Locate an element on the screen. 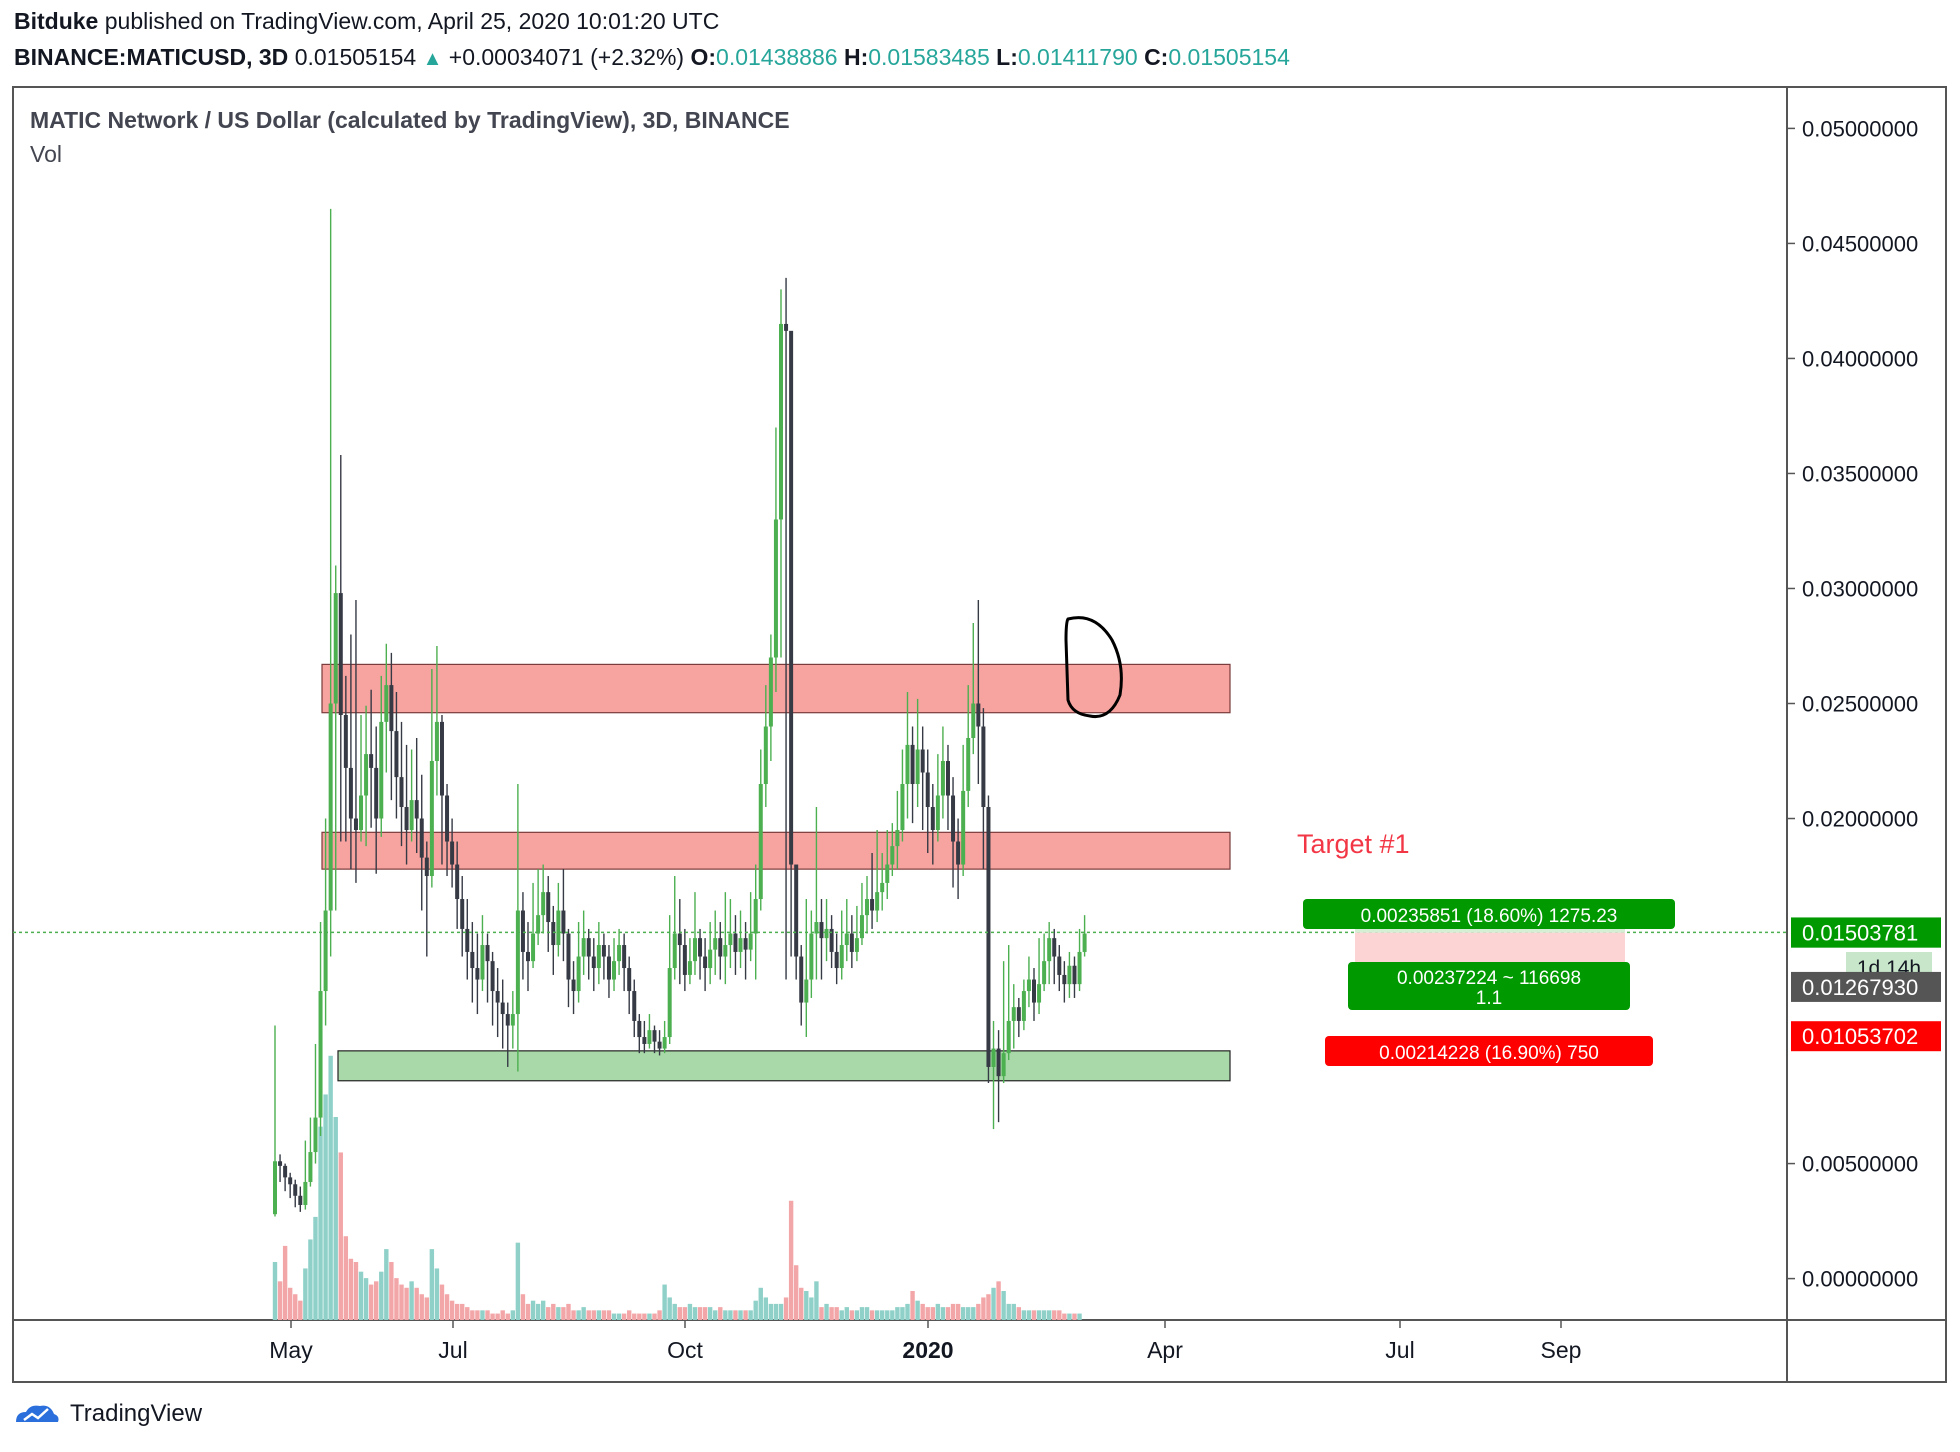  price-tick-label: 0.00000000 is located at coordinates (1860, 1279).